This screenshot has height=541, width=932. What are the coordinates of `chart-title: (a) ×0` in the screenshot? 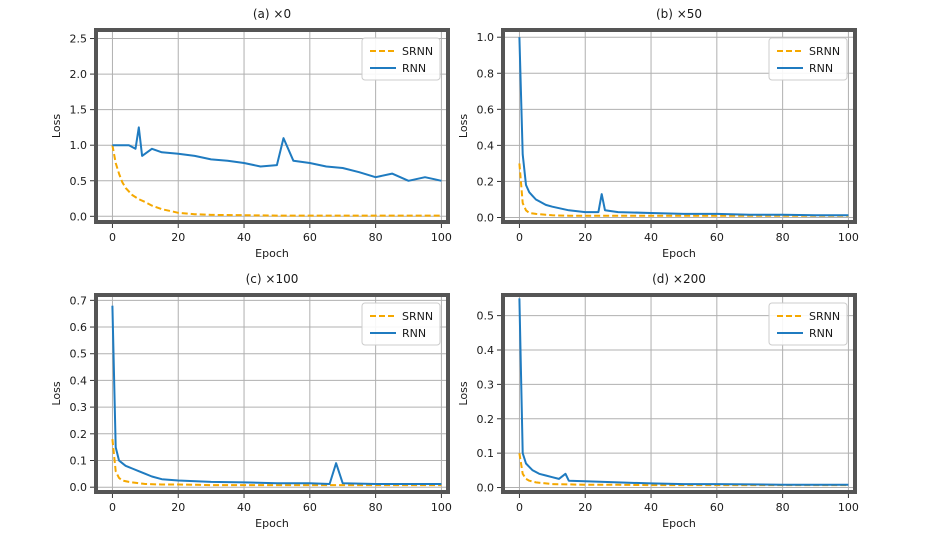 It's located at (272, 14).